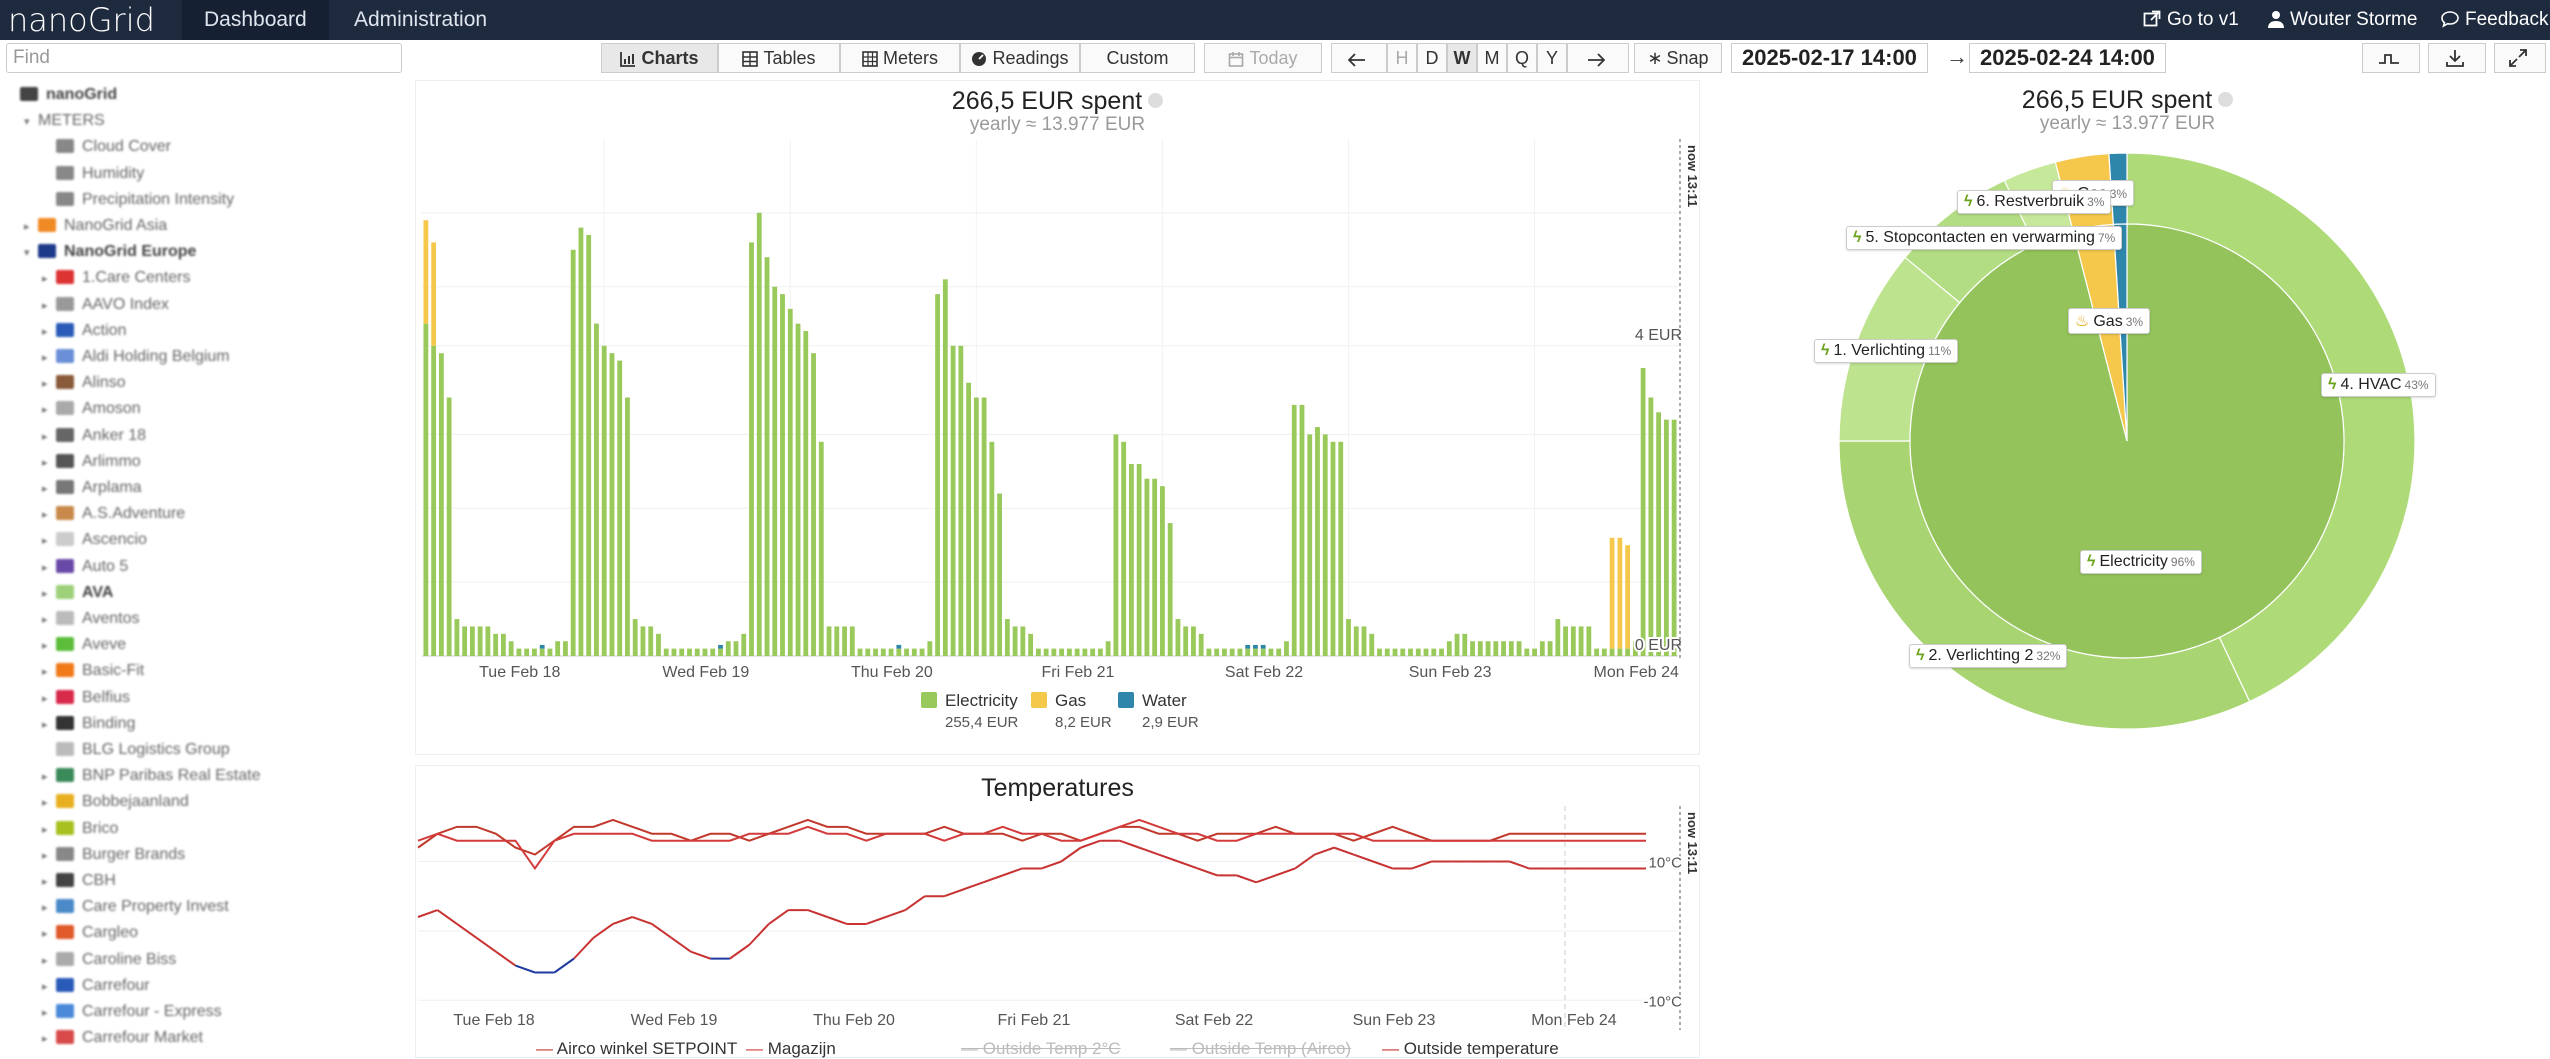  I want to click on sidebar-tree-item: ▸ Anker 18, so click(94, 436).